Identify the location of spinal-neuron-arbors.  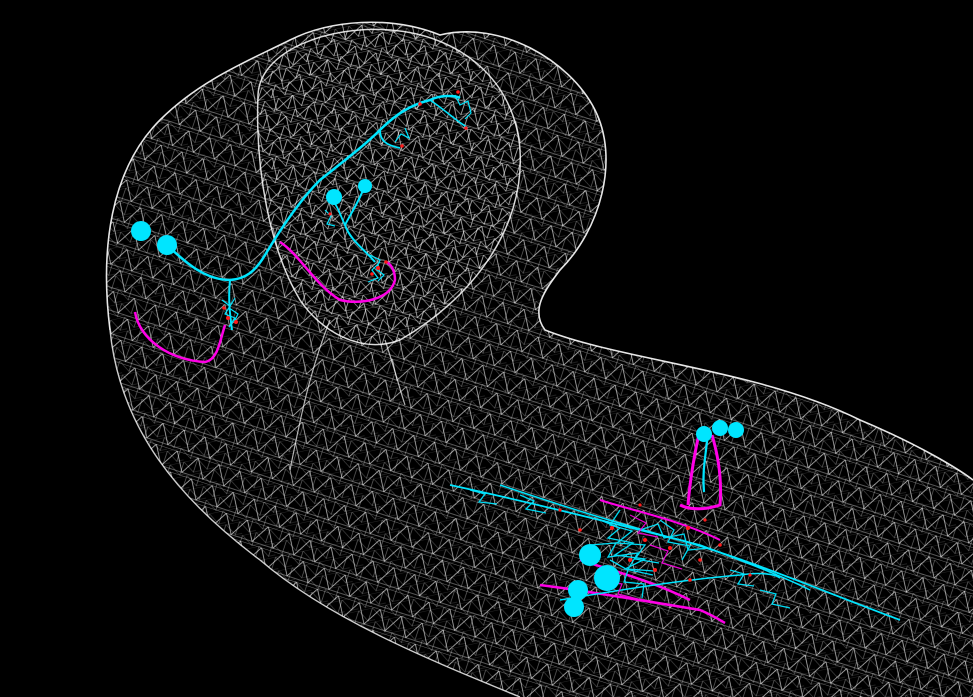
(675, 522).